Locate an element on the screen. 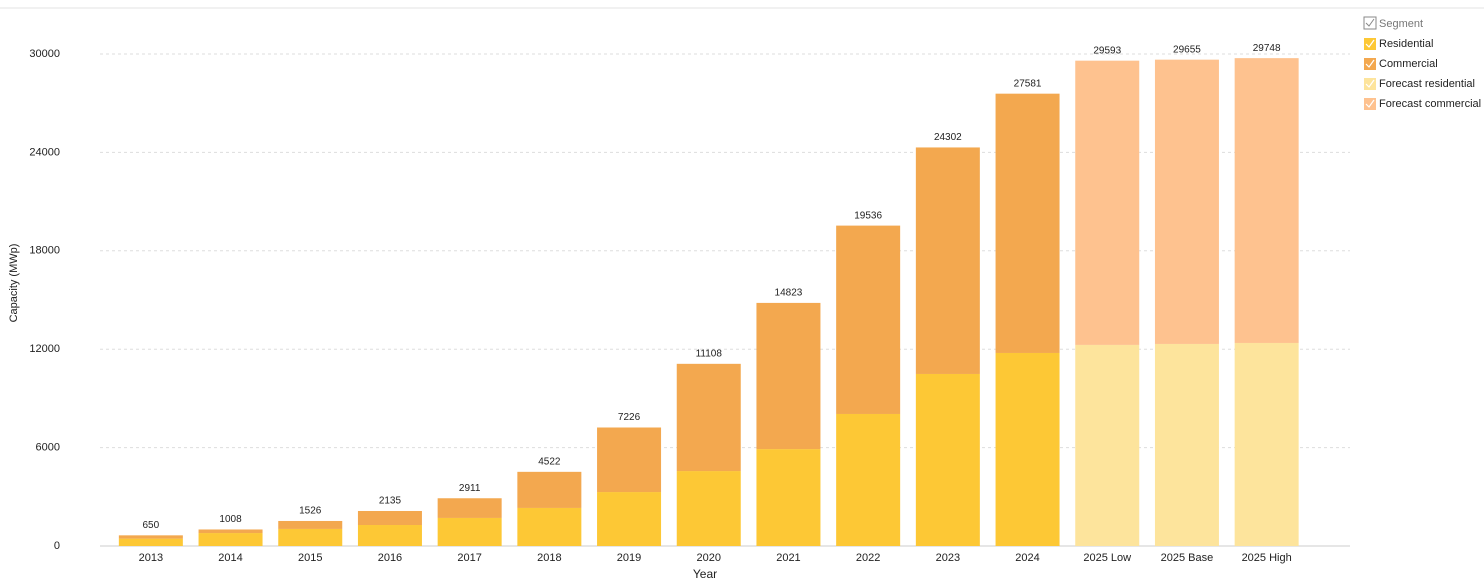 Image resolution: width=1484 pixels, height=588 pixels. x-tick-label: 2024 is located at coordinates (1027, 558).